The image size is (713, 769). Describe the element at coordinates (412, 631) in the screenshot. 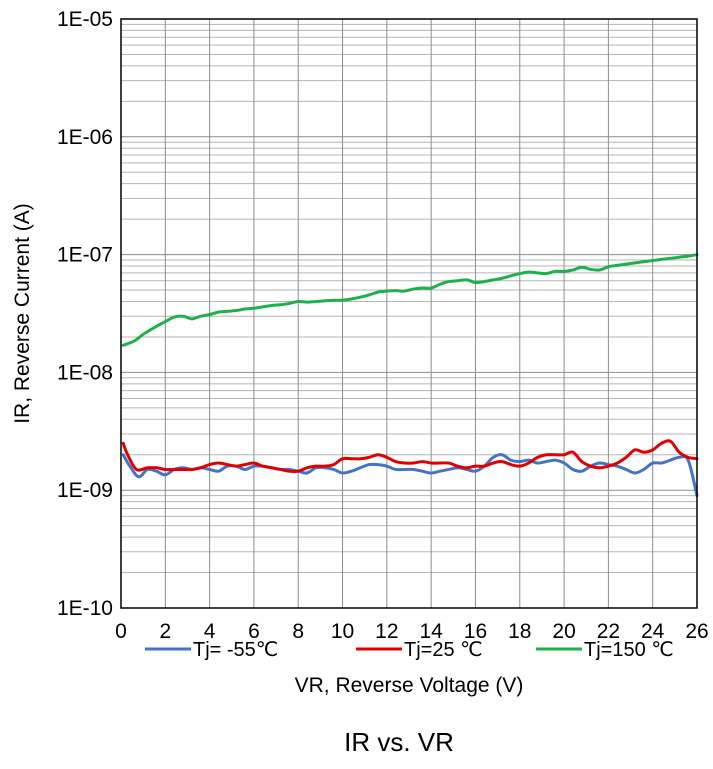

I see `x-axis-tick-labels: 0 2 4 6 8 10 12 14 16 18 20 22 24 26` at that location.